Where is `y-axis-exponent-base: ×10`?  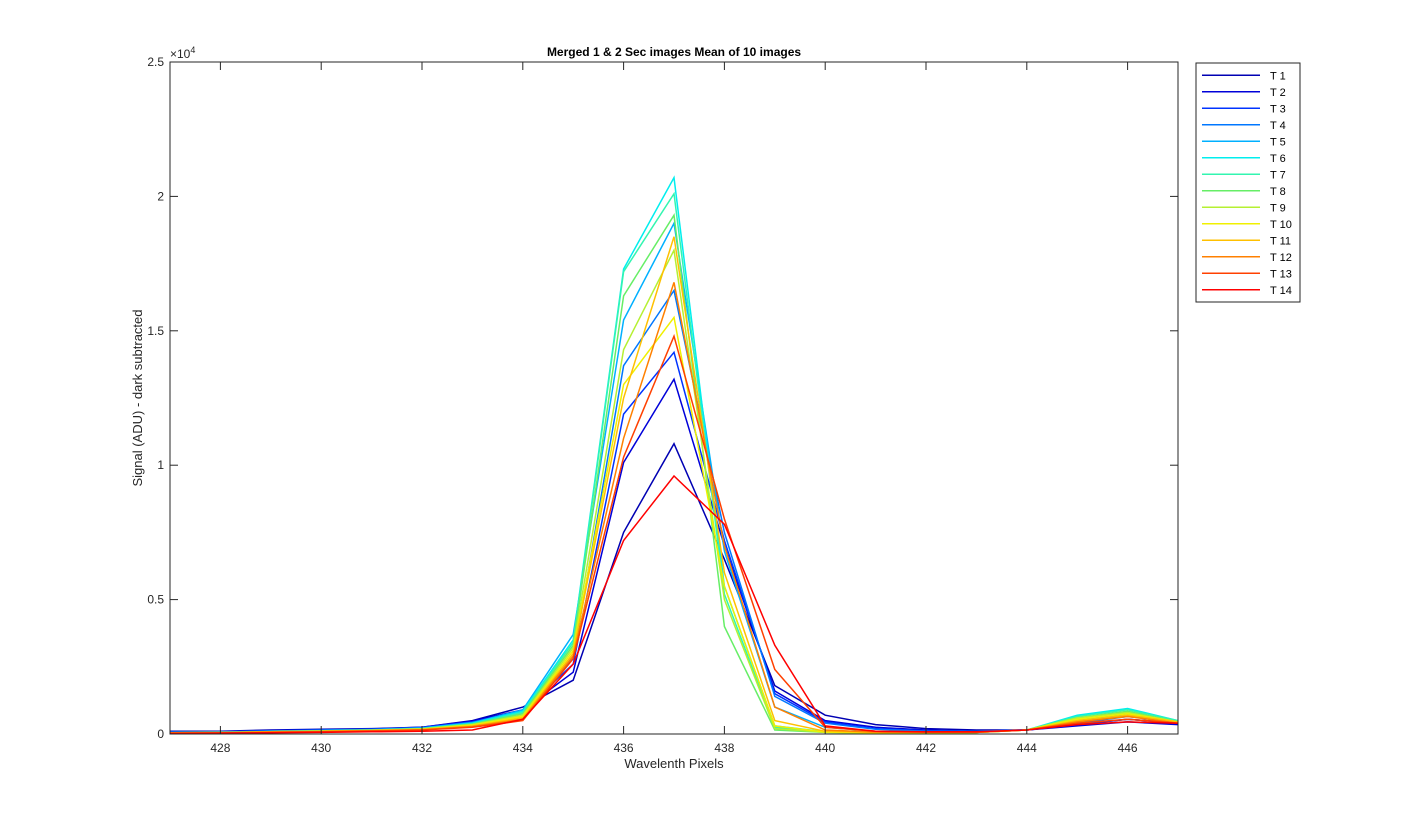 y-axis-exponent-base: ×10 is located at coordinates (180, 54).